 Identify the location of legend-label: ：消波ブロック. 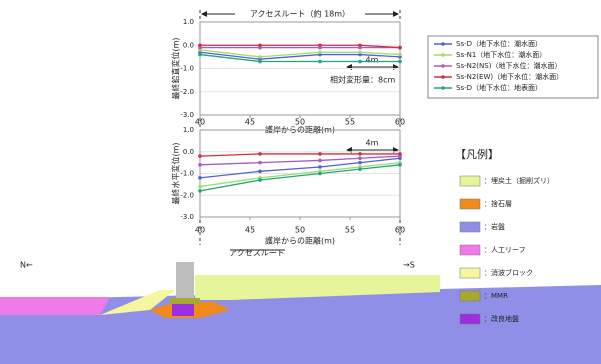
(508, 272).